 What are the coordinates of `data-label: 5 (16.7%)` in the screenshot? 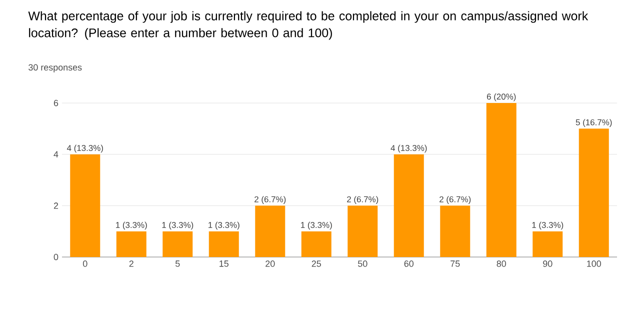 It's located at (594, 123).